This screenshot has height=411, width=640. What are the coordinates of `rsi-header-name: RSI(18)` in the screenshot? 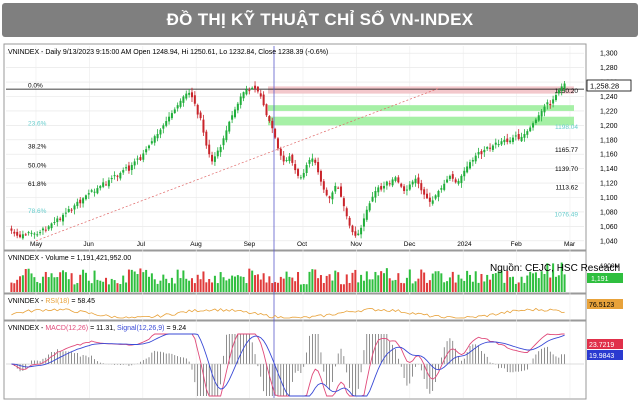 It's located at (57, 301).